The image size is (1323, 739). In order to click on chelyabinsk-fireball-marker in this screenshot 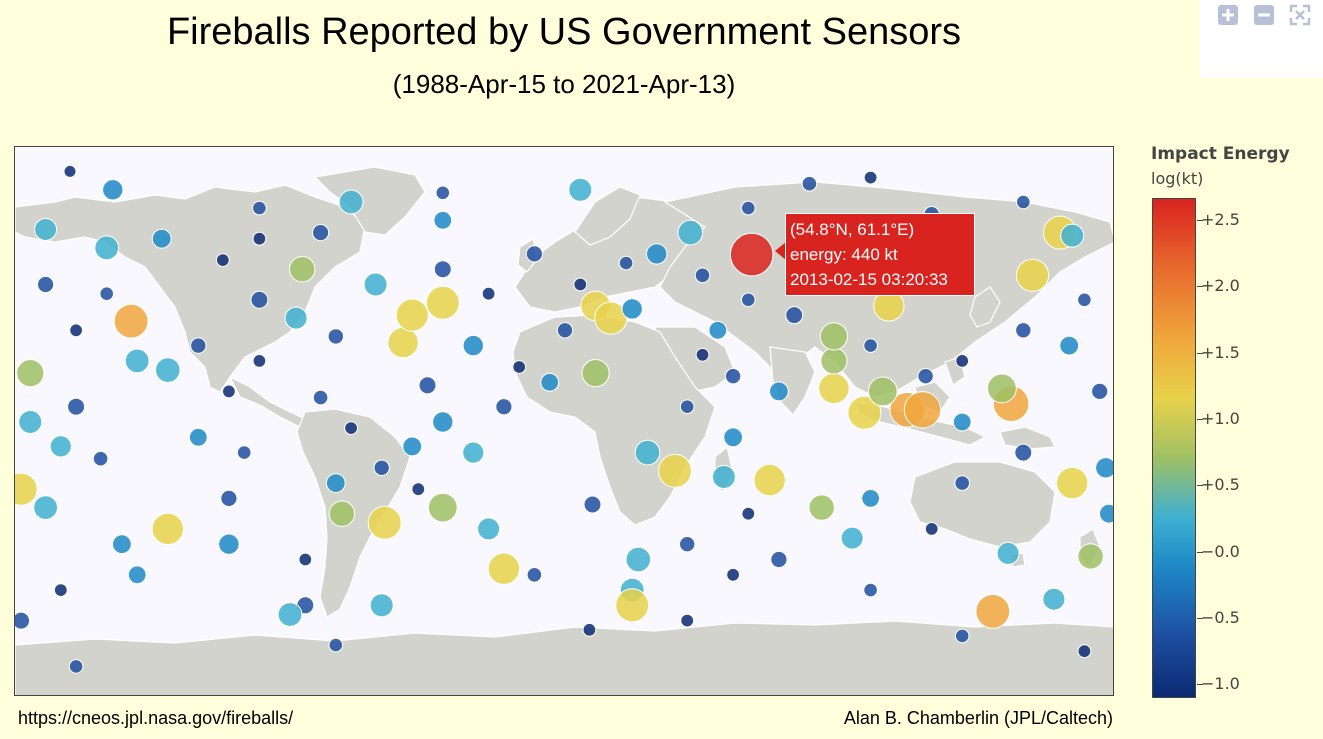, I will do `click(751, 254)`.